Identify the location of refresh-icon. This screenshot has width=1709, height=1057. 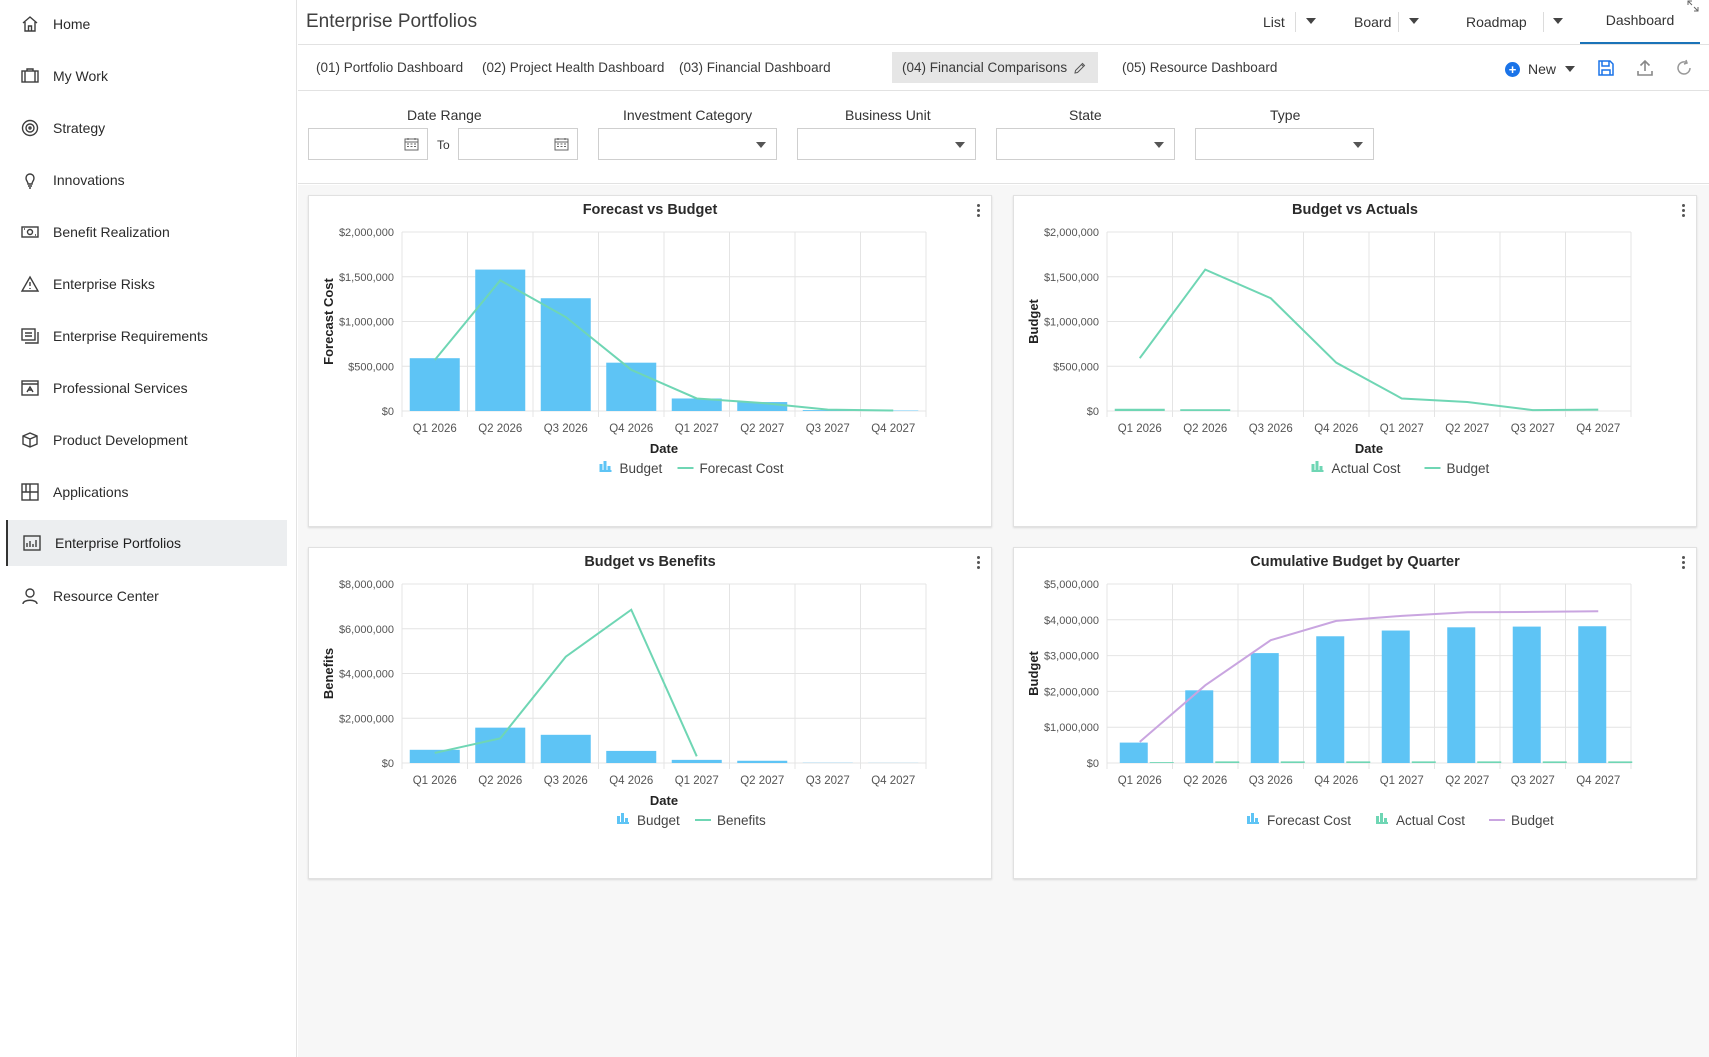
(1684, 68).